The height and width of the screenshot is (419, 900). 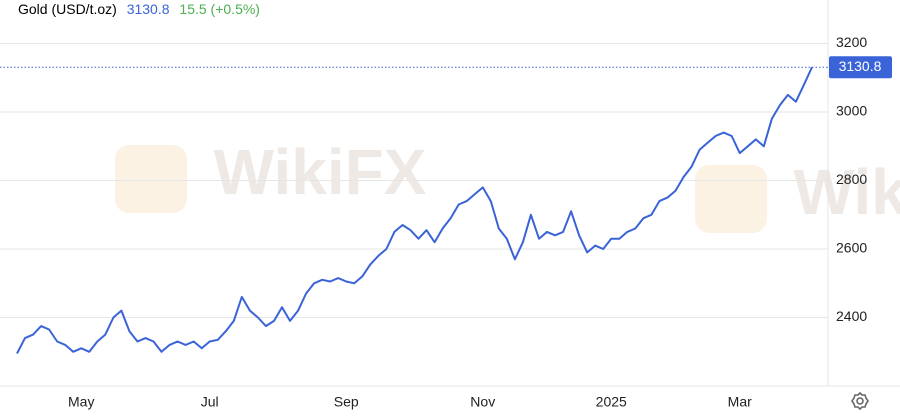 What do you see at coordinates (67, 9) in the screenshot?
I see `instrument-name: Gold (USD/t.oz)` at bounding box center [67, 9].